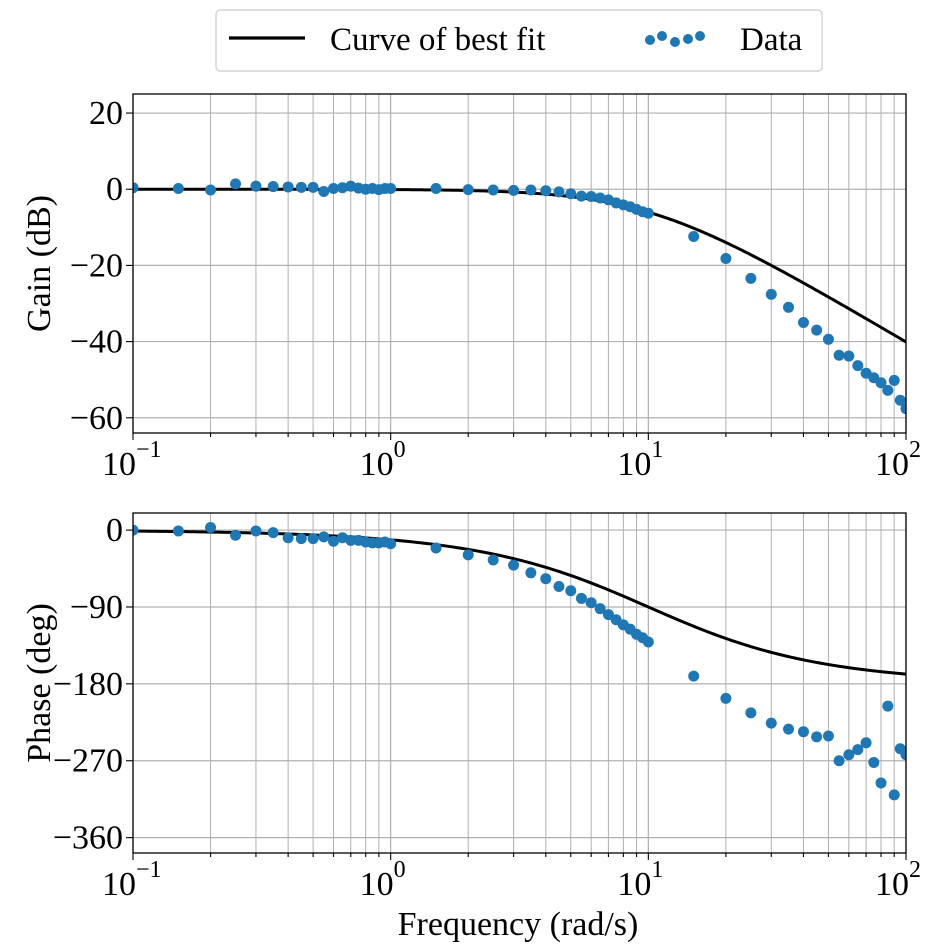 This screenshot has width=941, height=952. Describe the element at coordinates (106, 113) in the screenshot. I see `gain-y-tick-label: 20` at that location.